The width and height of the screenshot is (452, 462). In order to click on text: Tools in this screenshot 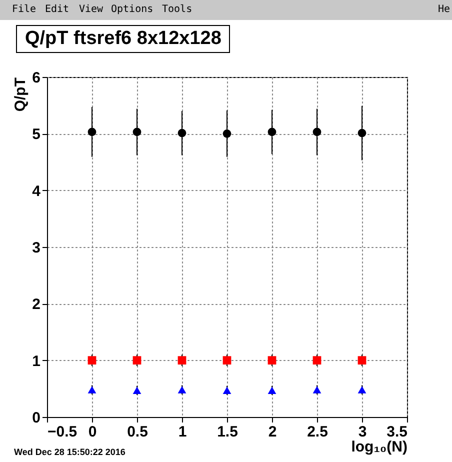, I will do `click(177, 10)`.